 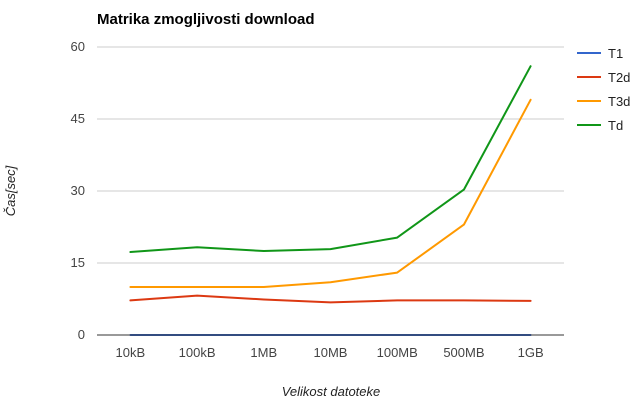 What do you see at coordinates (131, 352) in the screenshot?
I see `x-tick-label: 10kB` at bounding box center [131, 352].